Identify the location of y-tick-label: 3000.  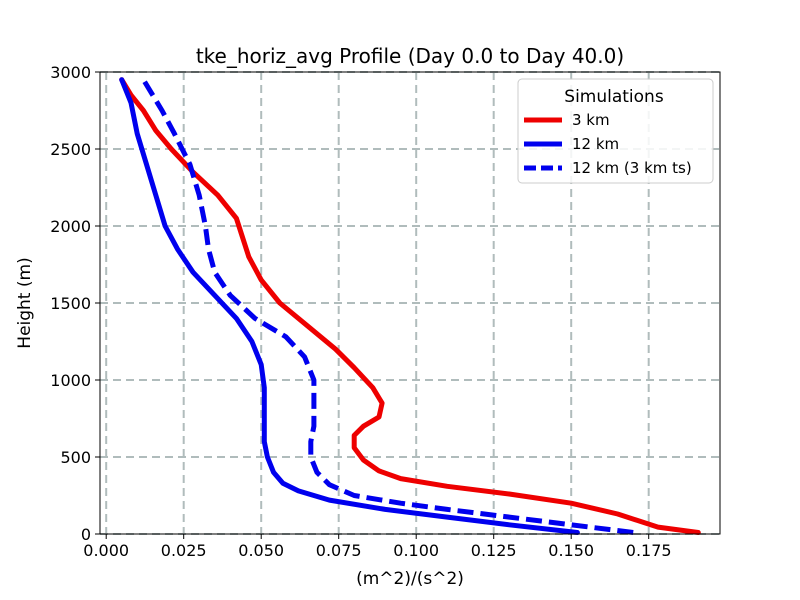
(70, 72).